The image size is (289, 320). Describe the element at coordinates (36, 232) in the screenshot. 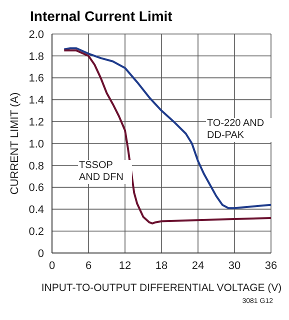

I see `y-tick-label: 0.2` at that location.